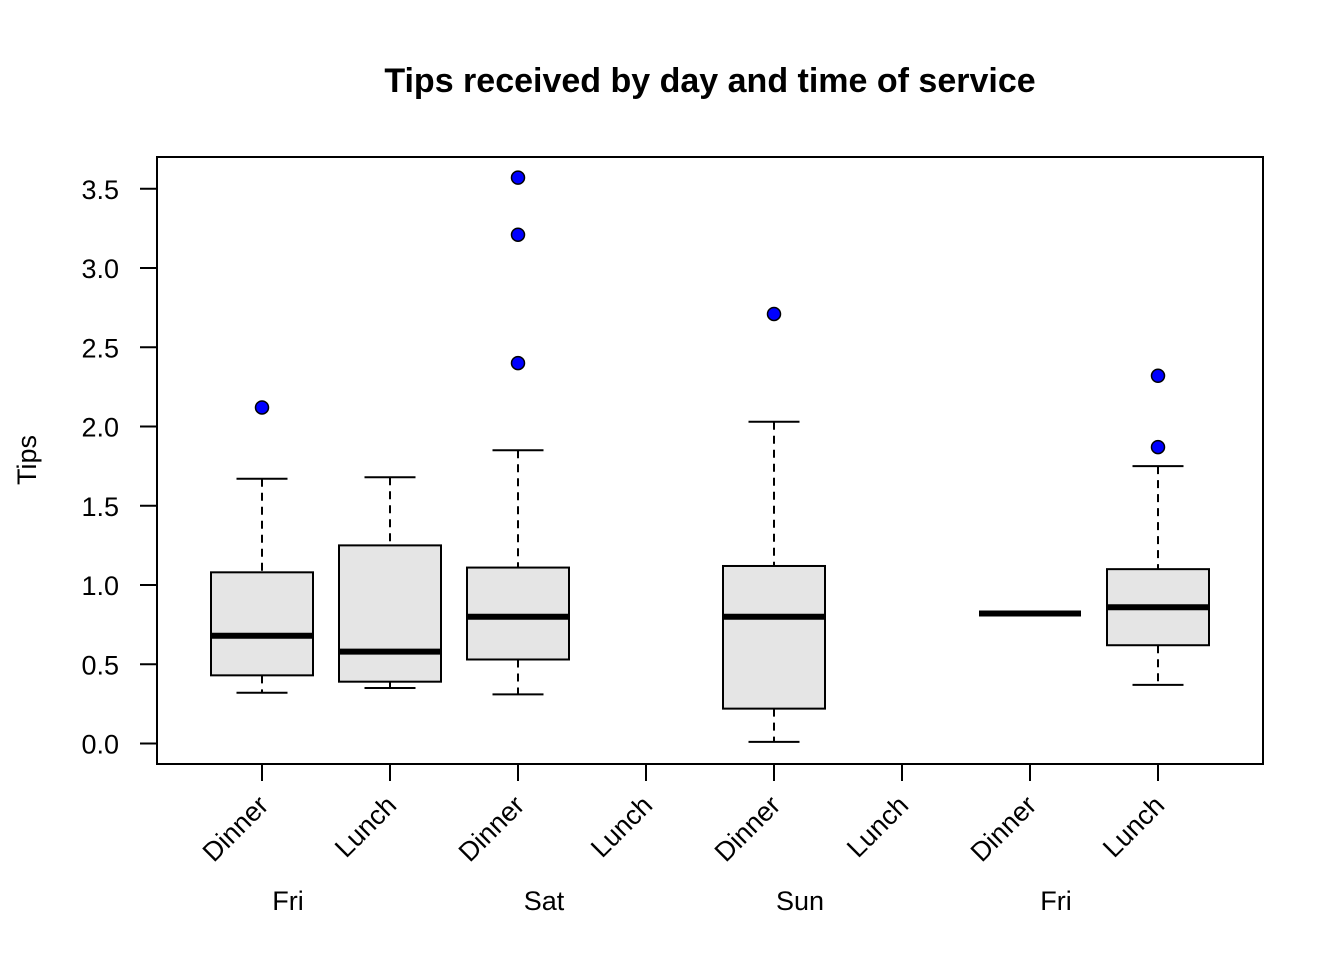 Image resolution: width=1344 pixels, height=960 pixels. What do you see at coordinates (518, 433) in the screenshot?
I see `box-sat-dinner` at bounding box center [518, 433].